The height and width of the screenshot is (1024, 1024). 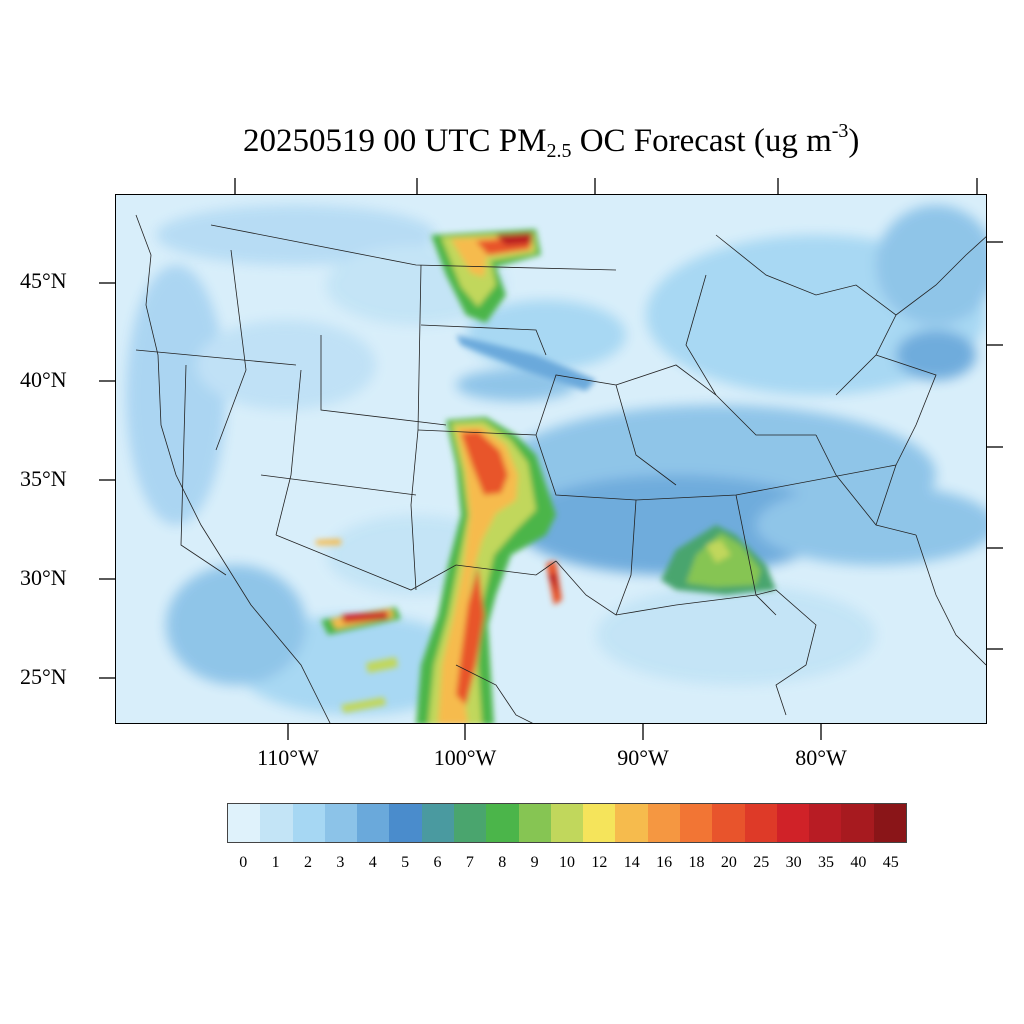 I want to click on title-prefix: 20250519 00 UTC PM, so click(x=395, y=141).